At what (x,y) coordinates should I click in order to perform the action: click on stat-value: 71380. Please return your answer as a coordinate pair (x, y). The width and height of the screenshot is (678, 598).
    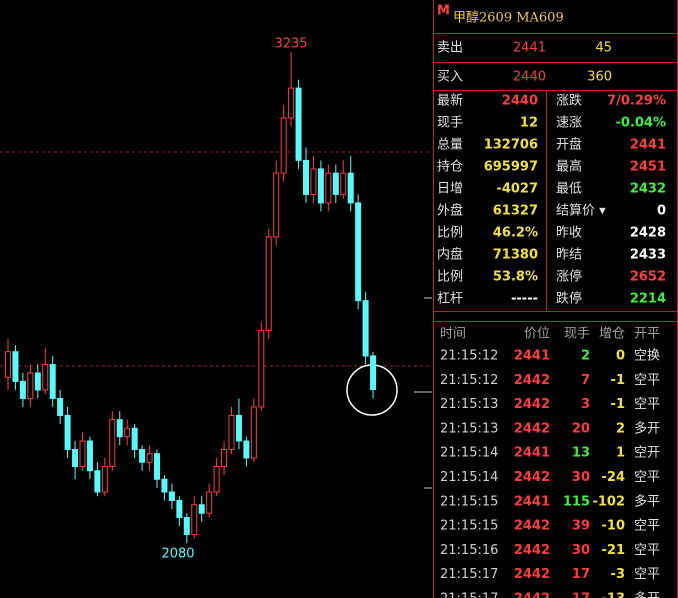
    Looking at the image, I should click on (515, 255).